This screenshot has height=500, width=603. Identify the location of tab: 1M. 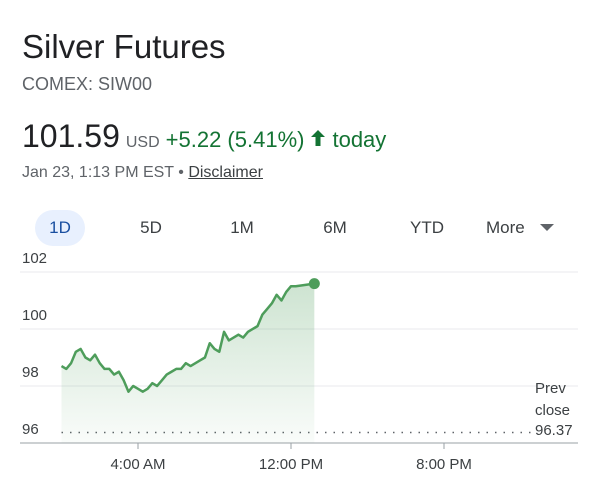
(242, 227).